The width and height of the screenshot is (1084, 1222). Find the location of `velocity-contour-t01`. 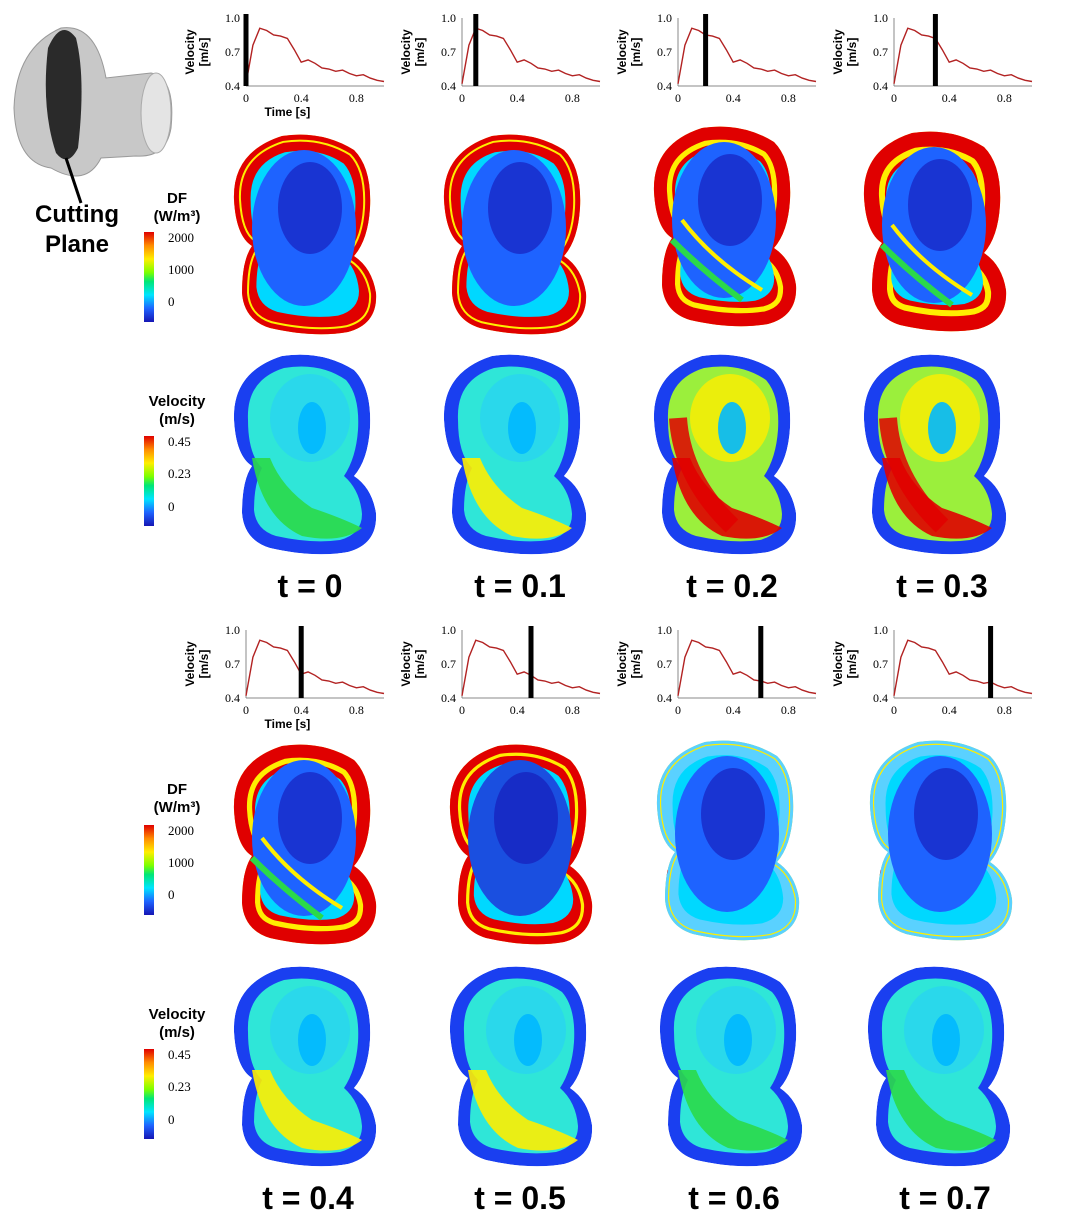

velocity-contour-t01 is located at coordinates (515, 454).